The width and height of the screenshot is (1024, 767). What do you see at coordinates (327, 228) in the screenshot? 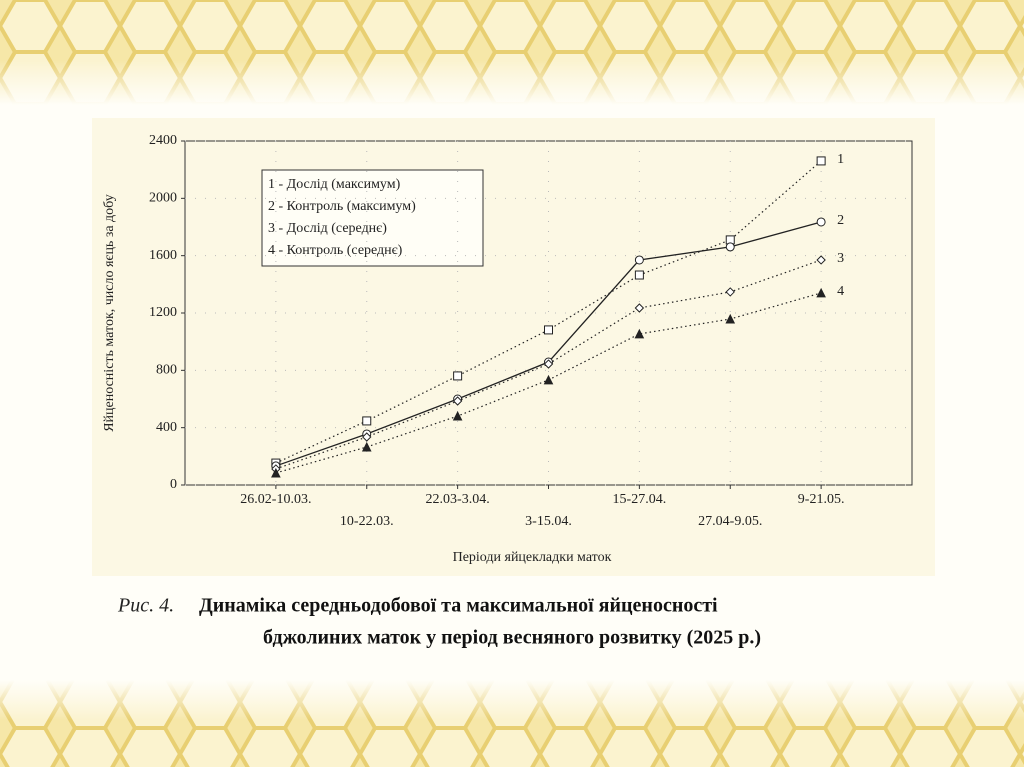
I see `legend-entry: 3 - Дослід (середнє)` at bounding box center [327, 228].